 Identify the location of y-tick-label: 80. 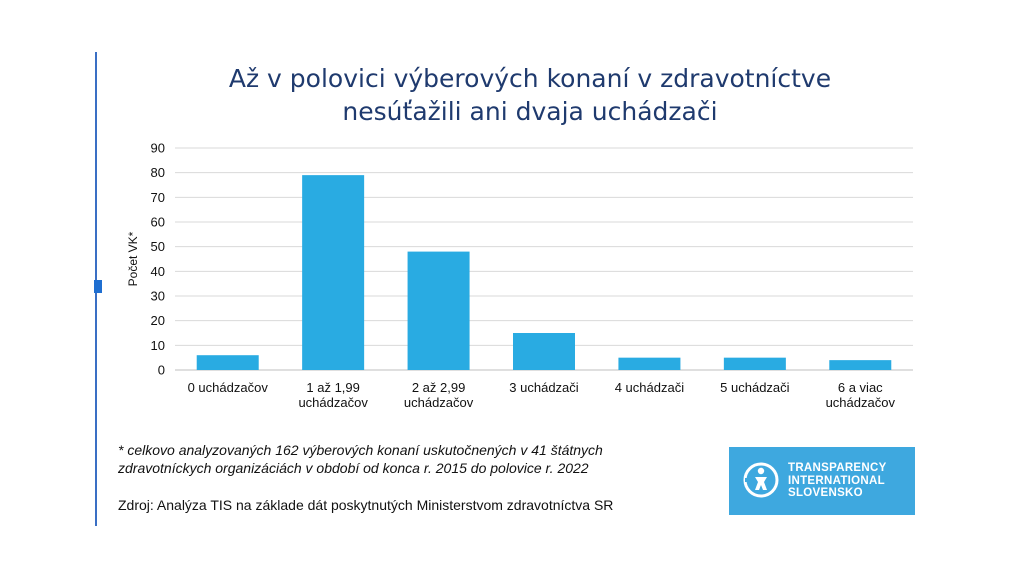
(158, 172).